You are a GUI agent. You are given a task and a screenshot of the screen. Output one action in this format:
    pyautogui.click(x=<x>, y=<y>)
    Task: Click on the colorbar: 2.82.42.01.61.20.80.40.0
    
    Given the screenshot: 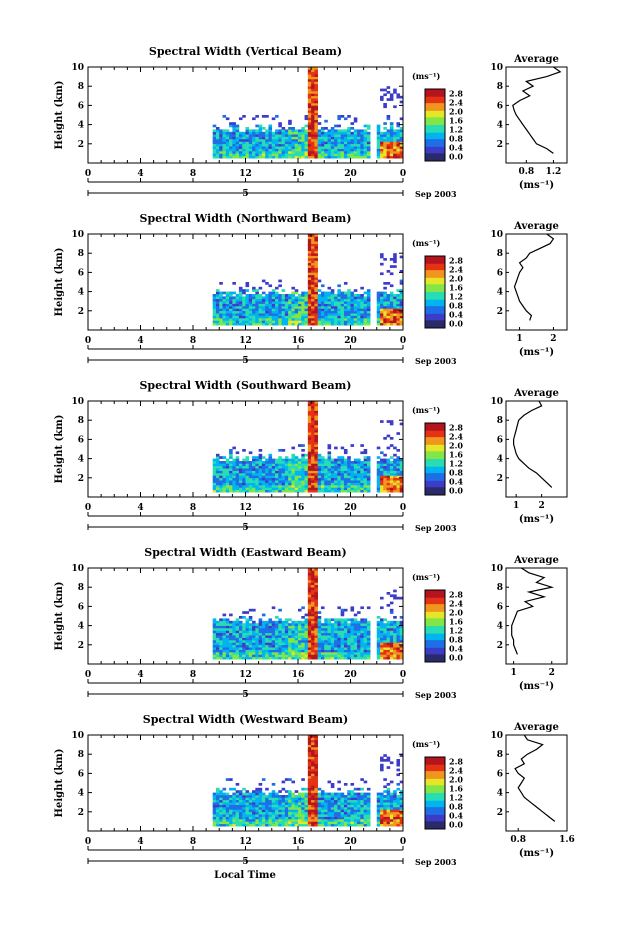 What is the action you would take?
    pyautogui.click(x=443, y=626)
    